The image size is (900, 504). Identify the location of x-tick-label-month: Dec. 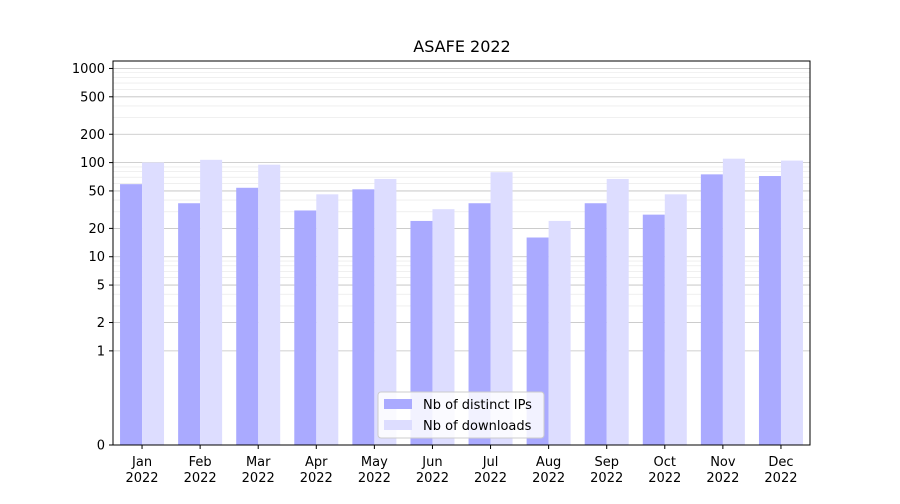
(780, 462).